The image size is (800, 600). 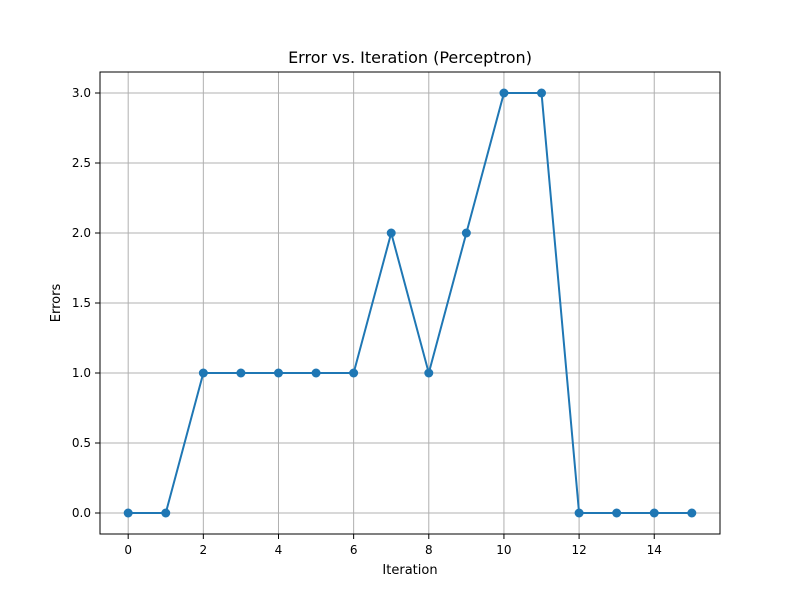 What do you see at coordinates (56, 303) in the screenshot?
I see `y-axis-label: Errors` at bounding box center [56, 303].